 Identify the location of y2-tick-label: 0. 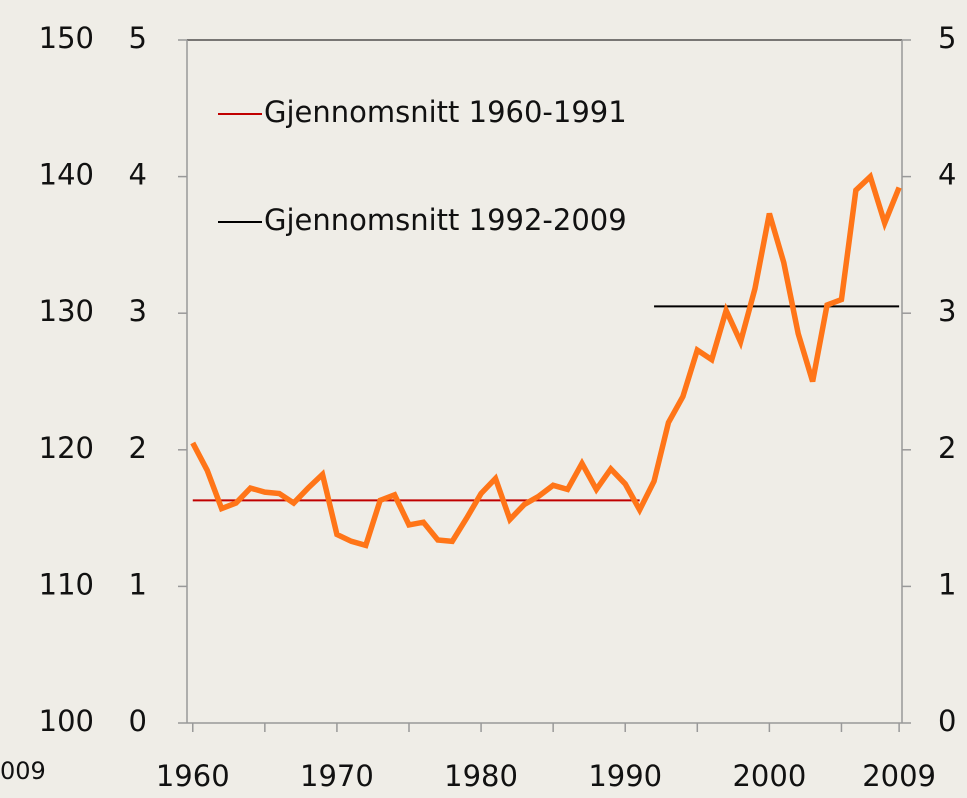
(947, 721).